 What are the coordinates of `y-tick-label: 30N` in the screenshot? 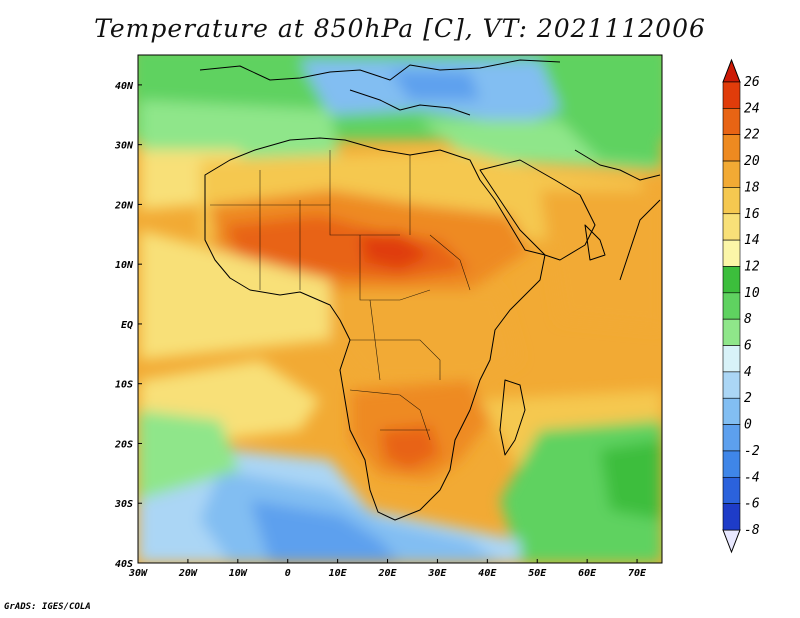 It's located at (124, 146).